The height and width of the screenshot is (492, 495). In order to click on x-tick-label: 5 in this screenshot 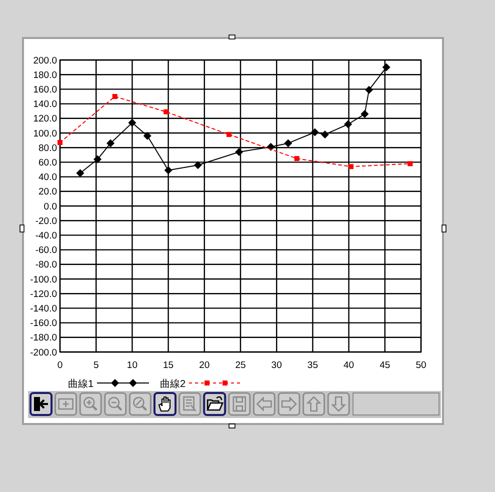, I will do `click(96, 365)`.